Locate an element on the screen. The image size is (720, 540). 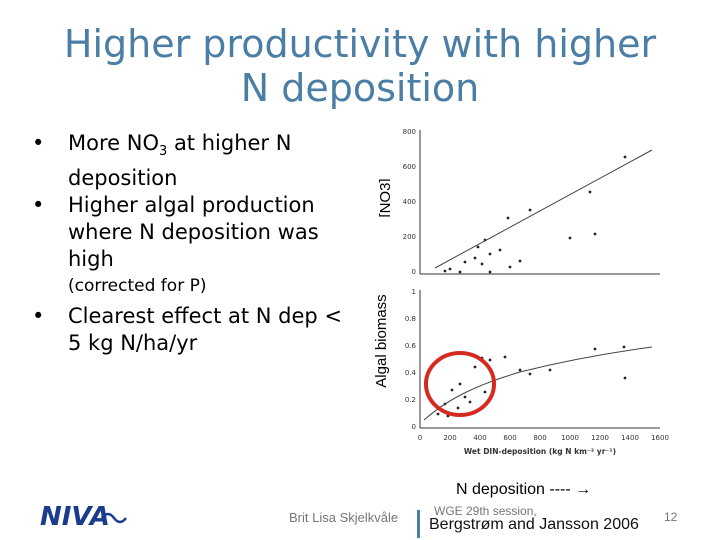
top-y-tick-label: 0 is located at coordinates (414, 272).